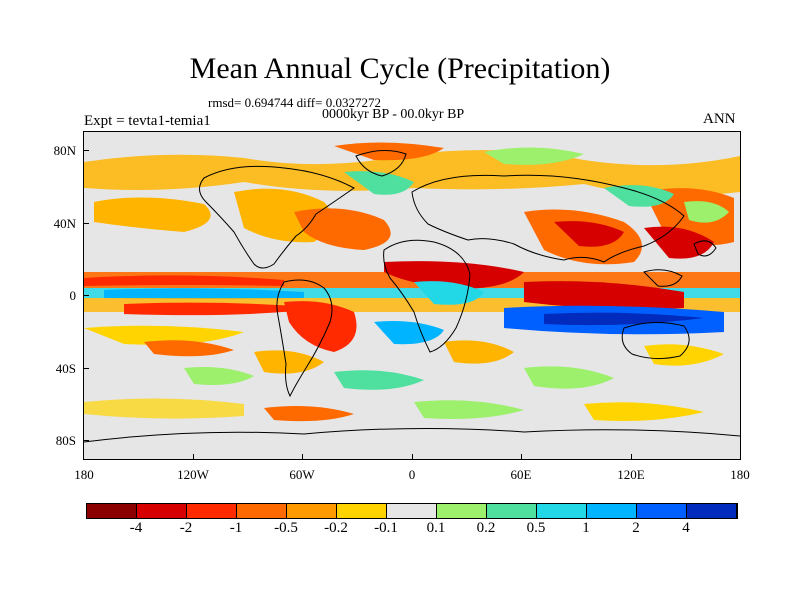  Describe the element at coordinates (536, 528) in the screenshot. I see `colorbar-label: 0.5` at that location.